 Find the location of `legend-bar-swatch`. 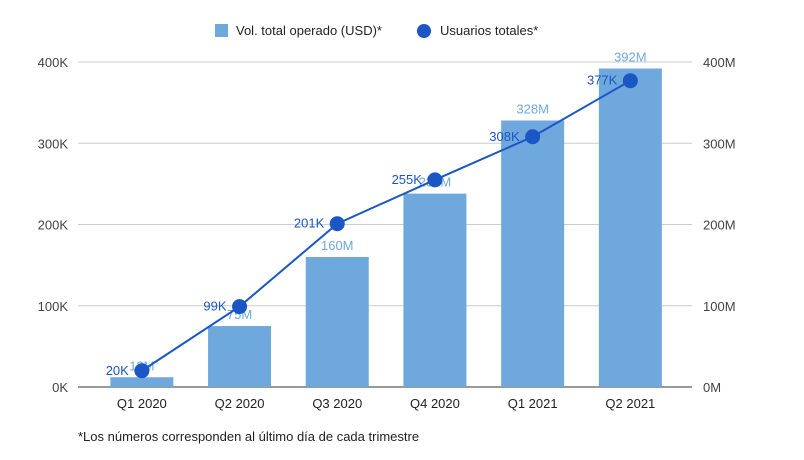

legend-bar-swatch is located at coordinates (221, 30).